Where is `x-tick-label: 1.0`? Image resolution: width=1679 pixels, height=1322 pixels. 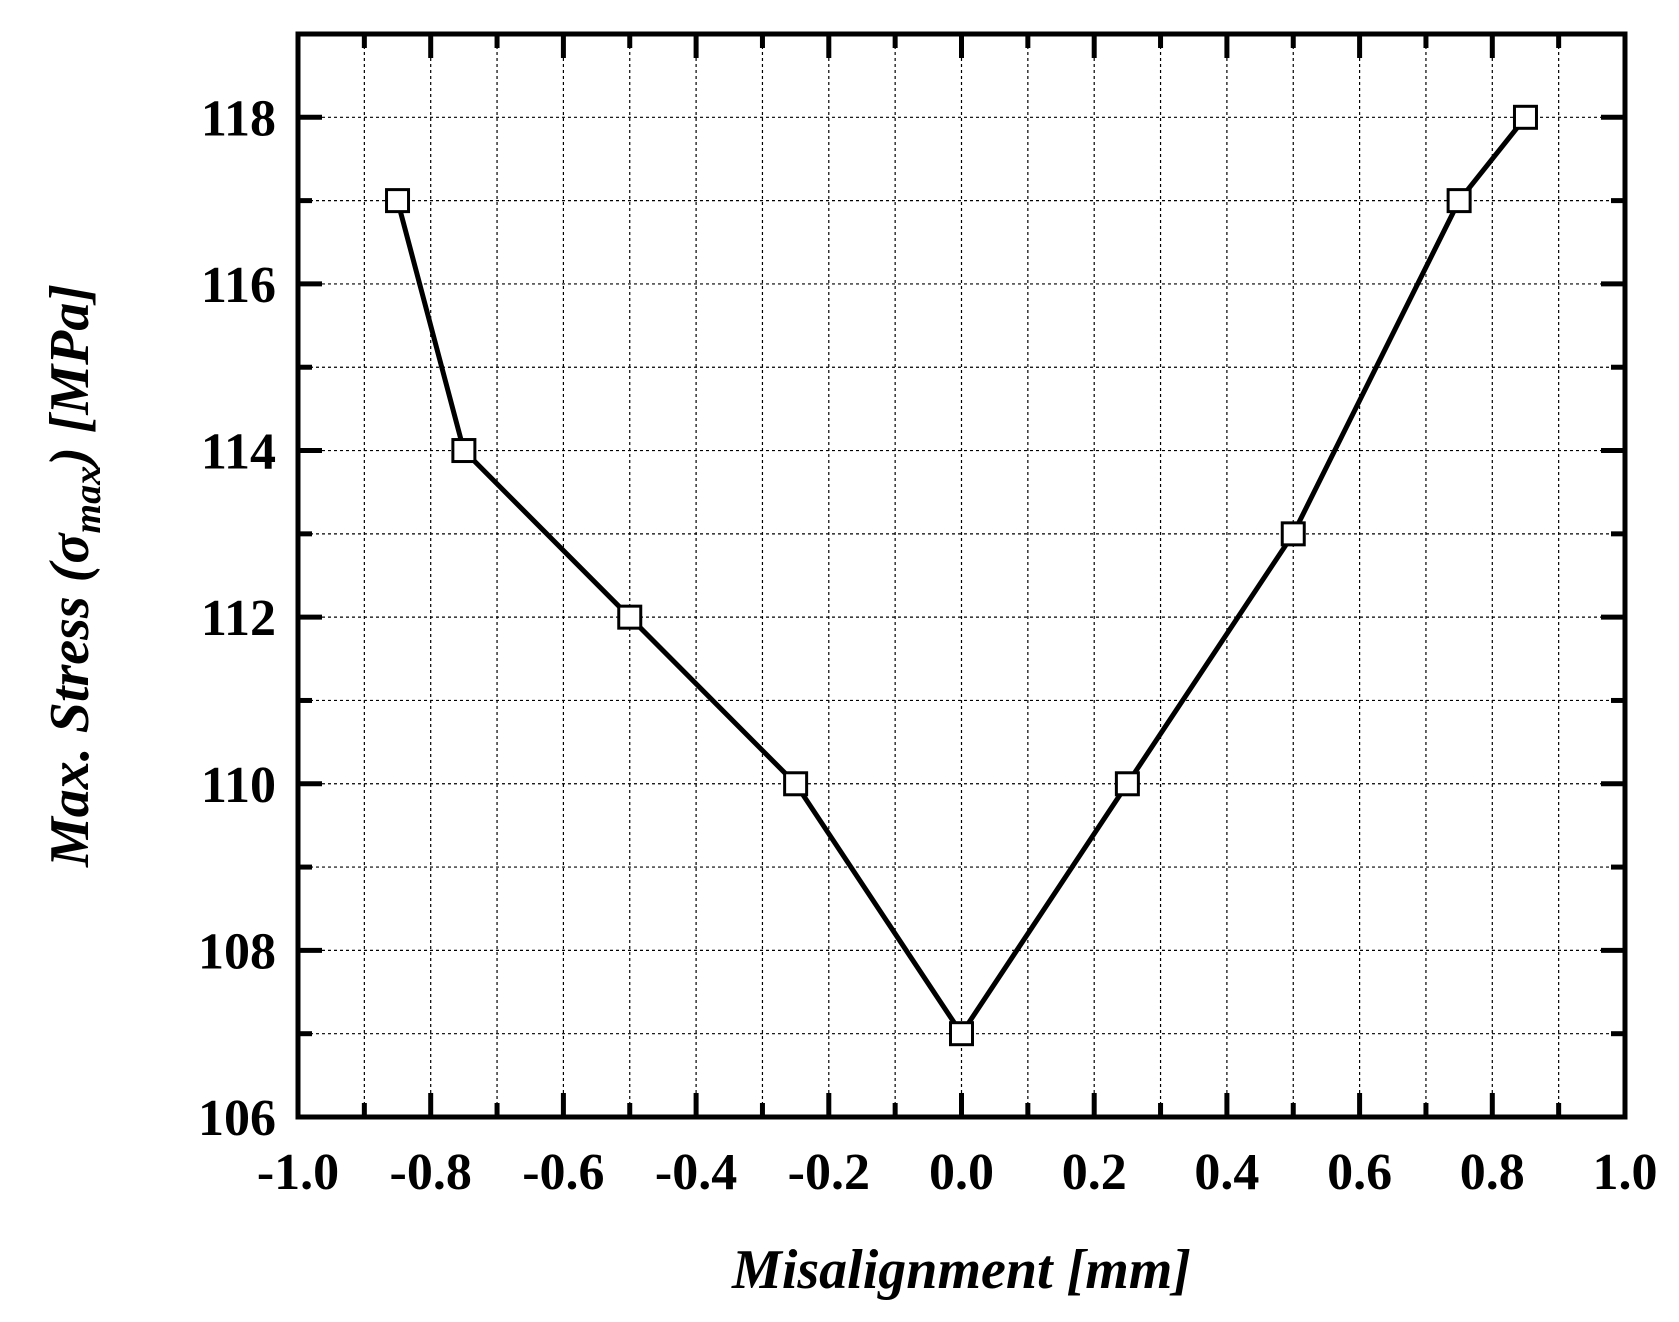
x-tick-label: 1.0 is located at coordinates (1625, 1172).